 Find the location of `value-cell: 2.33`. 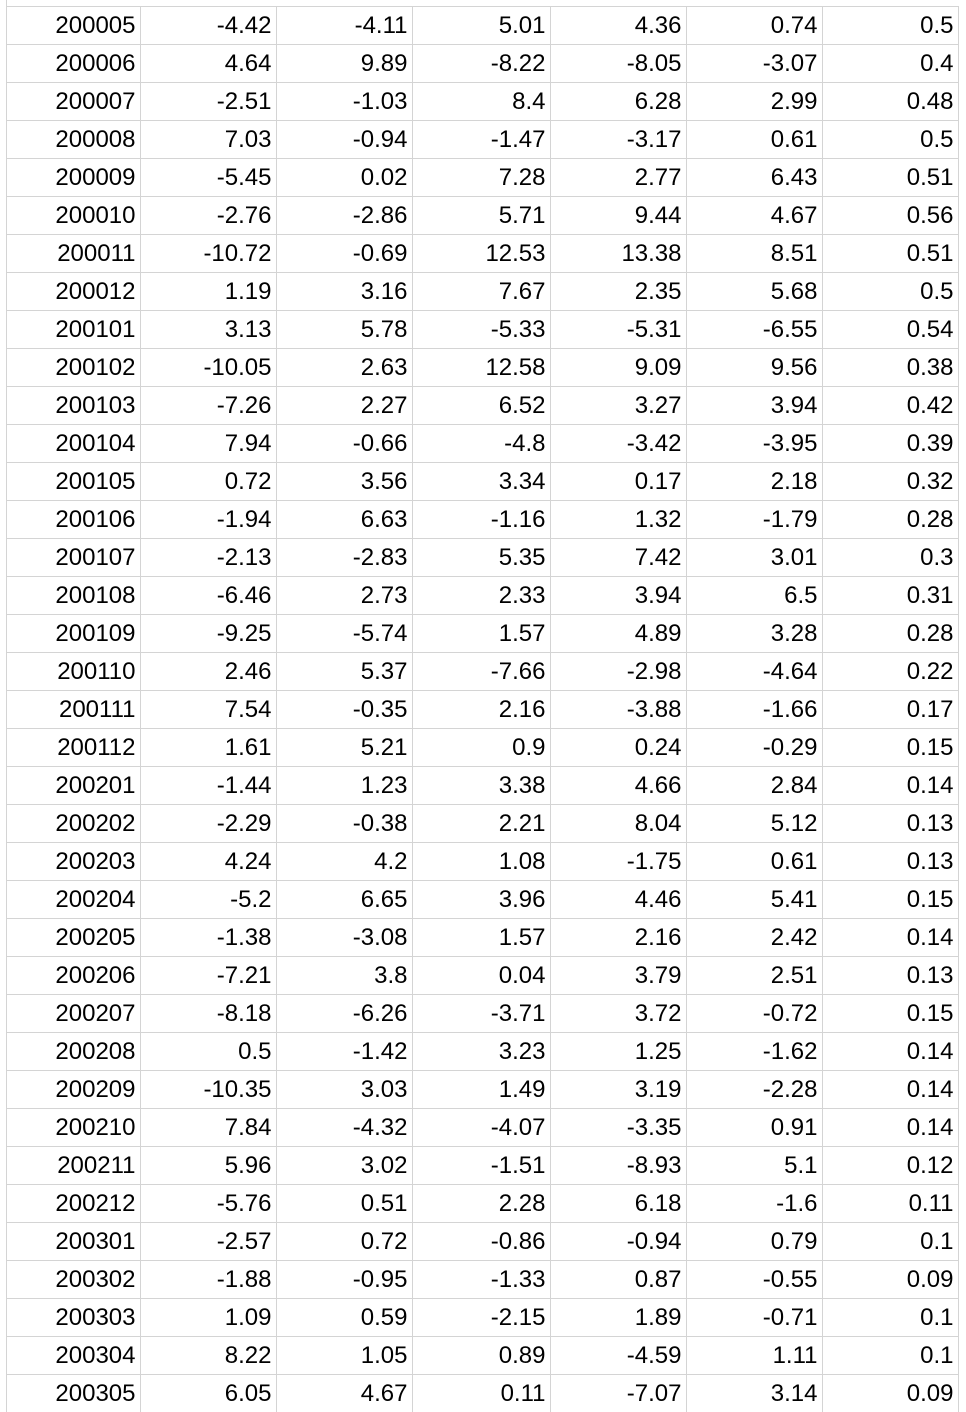

value-cell: 2.33 is located at coordinates (481, 595).